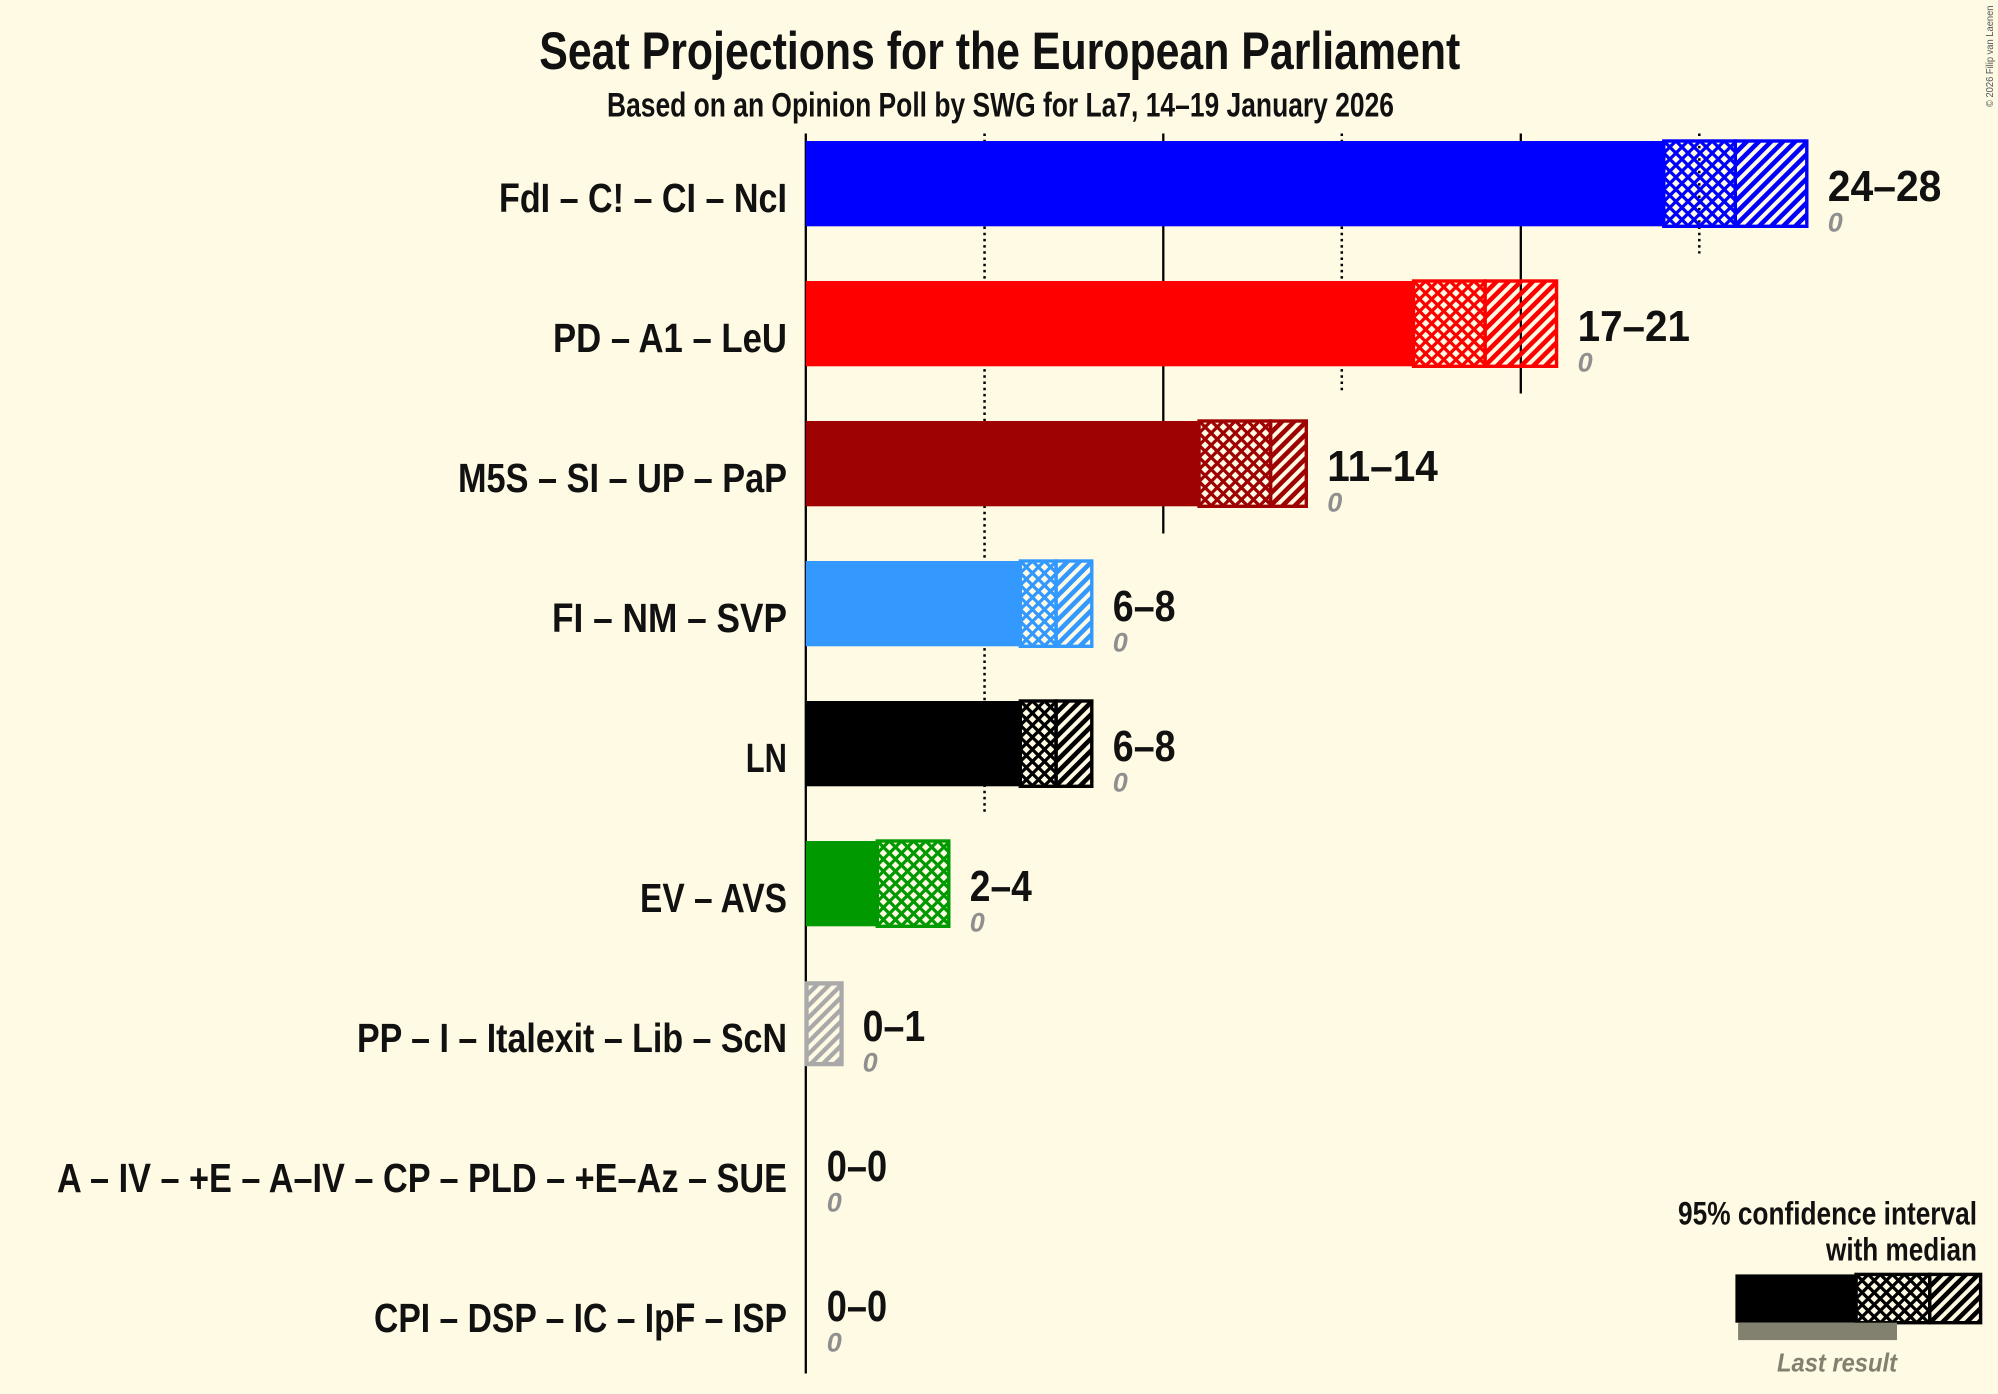 This screenshot has height=1394, width=1998. I want to click on svg-text: FI – NM – SVP, so click(669, 618).